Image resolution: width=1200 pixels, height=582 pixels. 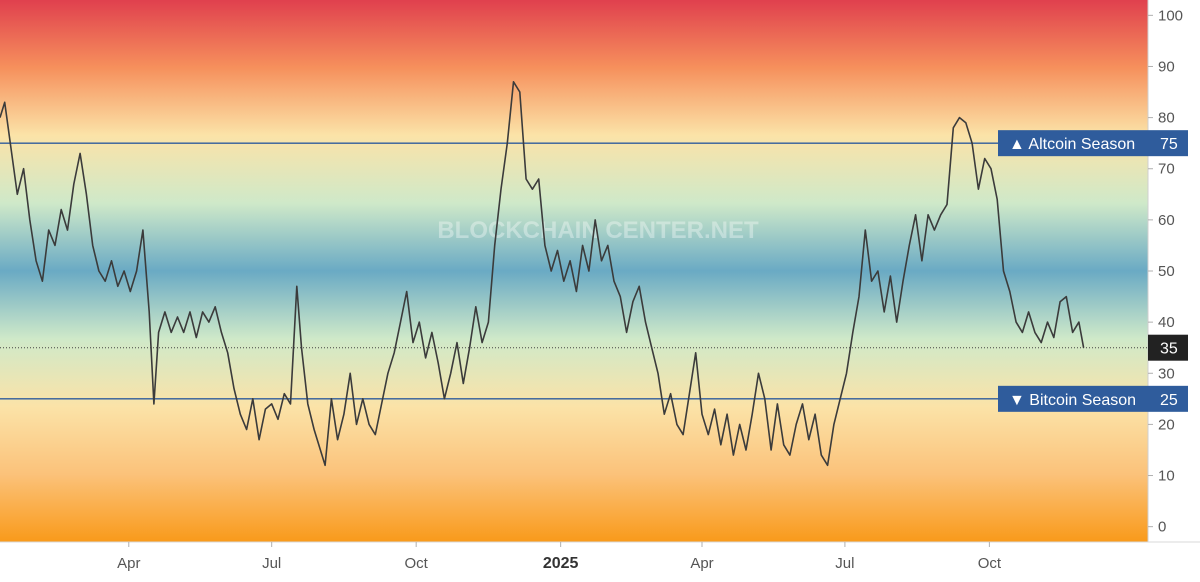 I want to click on y-tick-label: 40, so click(x=1166, y=322).